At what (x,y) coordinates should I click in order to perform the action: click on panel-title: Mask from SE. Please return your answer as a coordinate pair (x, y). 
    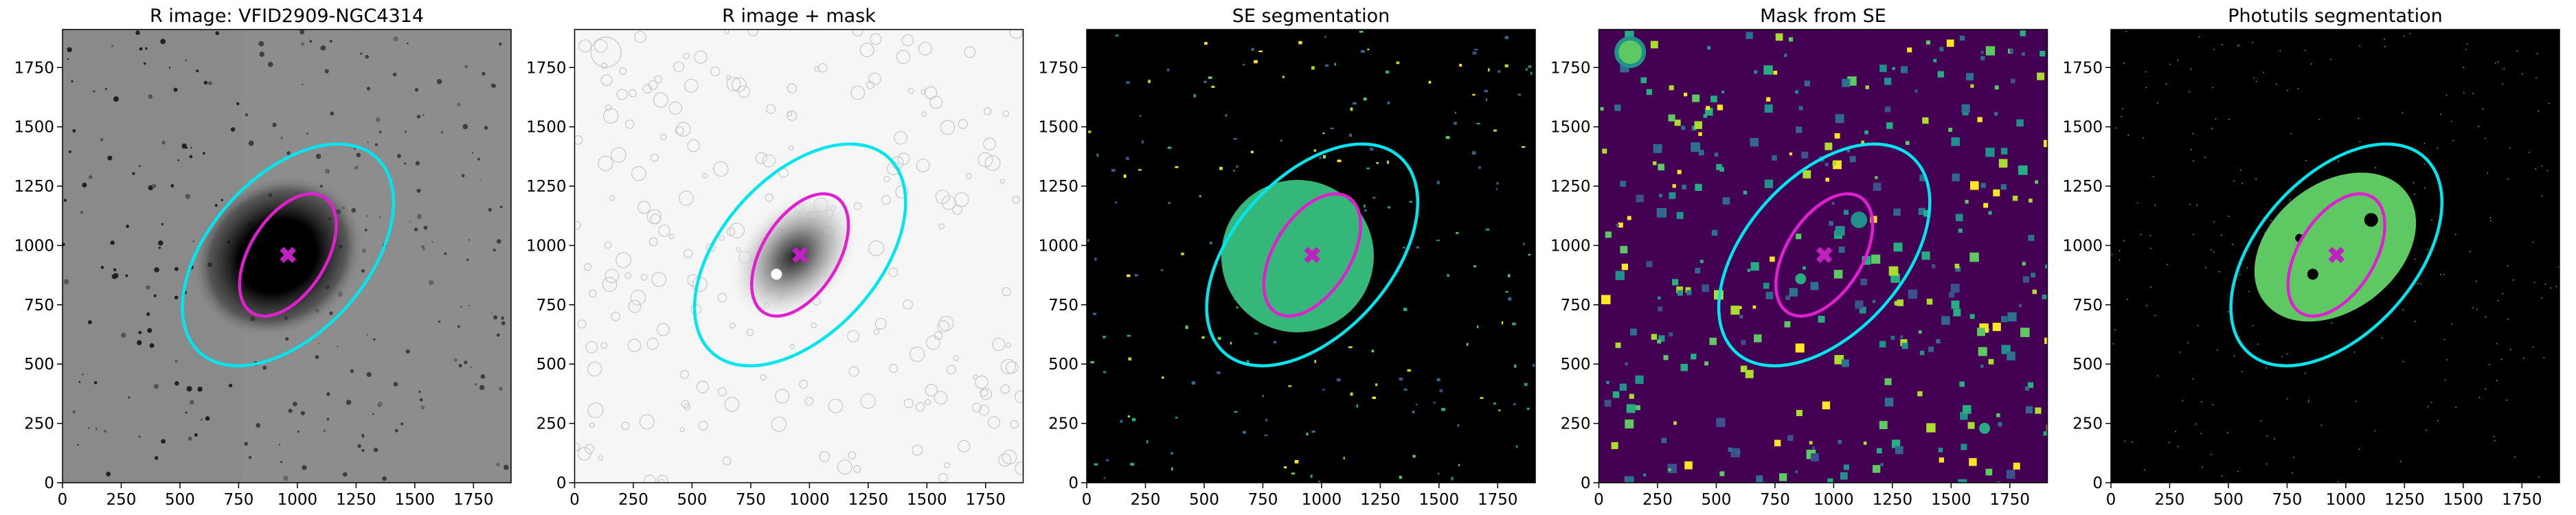
    Looking at the image, I should click on (1823, 16).